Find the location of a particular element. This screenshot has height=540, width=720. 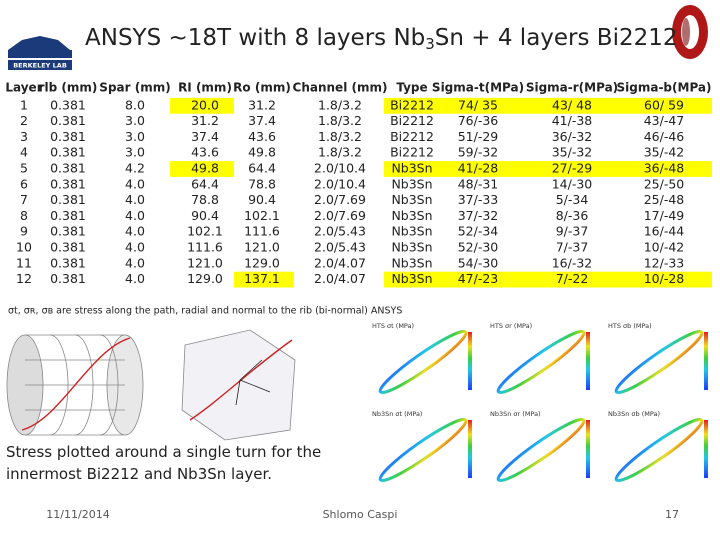

table-cell: 17/-49 is located at coordinates (664, 215).